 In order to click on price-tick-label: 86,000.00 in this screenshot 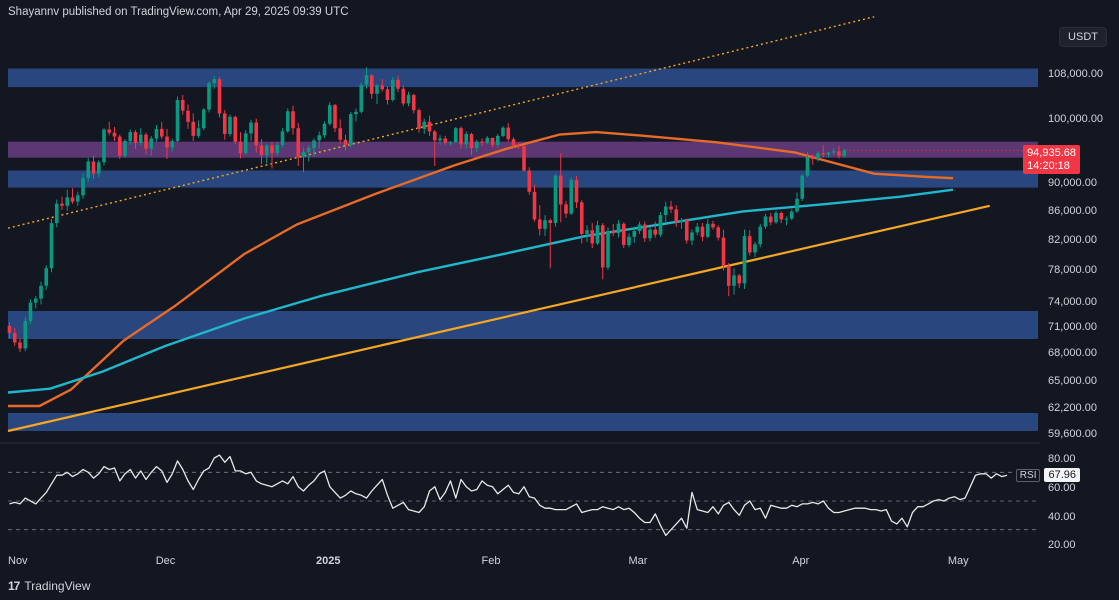, I will do `click(1072, 211)`.